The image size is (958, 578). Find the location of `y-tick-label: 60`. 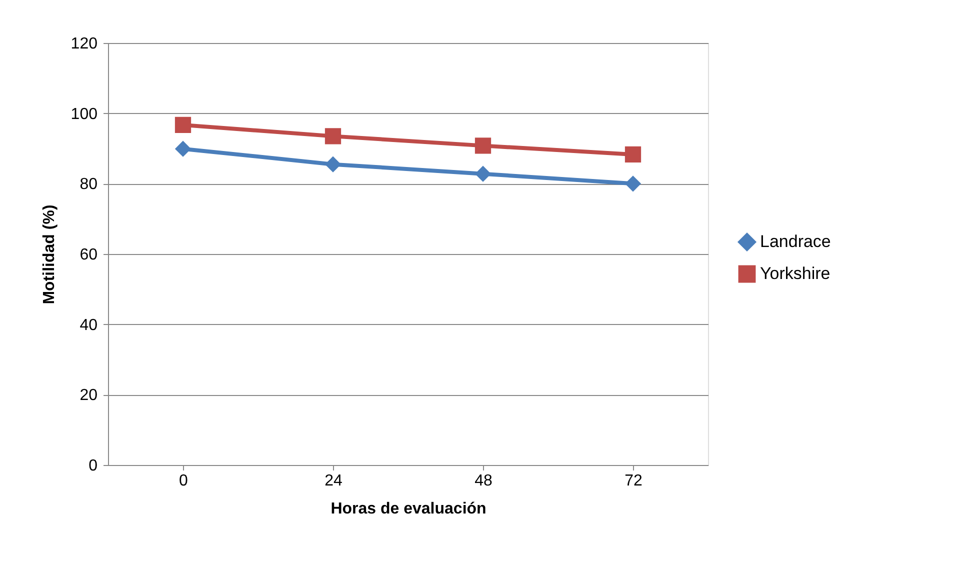

y-tick-label: 60 is located at coordinates (89, 255).